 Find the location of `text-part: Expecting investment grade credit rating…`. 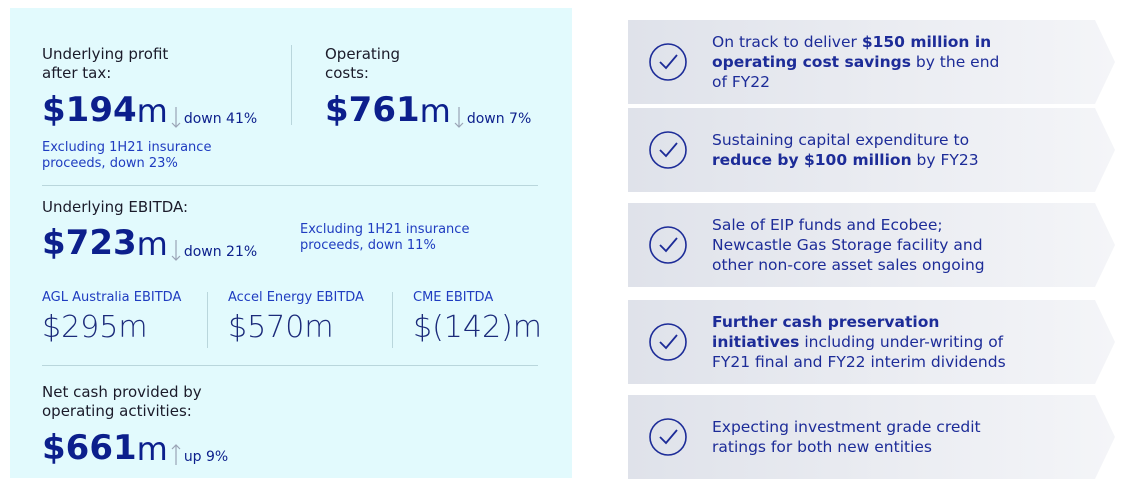

text-part: Expecting investment grade credit rating… is located at coordinates (846, 437).